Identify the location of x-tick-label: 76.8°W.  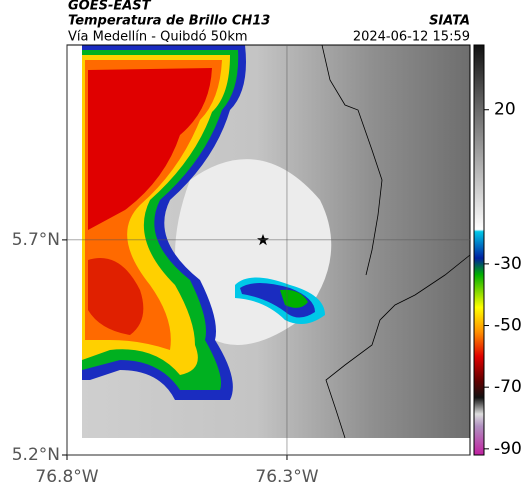
(66, 477).